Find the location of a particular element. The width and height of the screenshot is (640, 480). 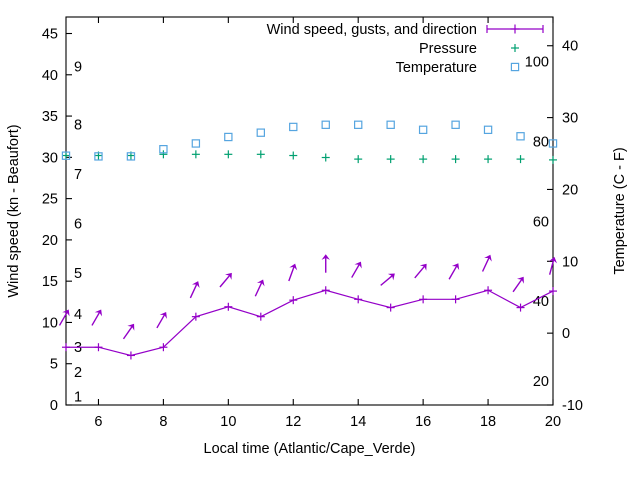

x-axis-tick-label: 8 is located at coordinates (163, 422).